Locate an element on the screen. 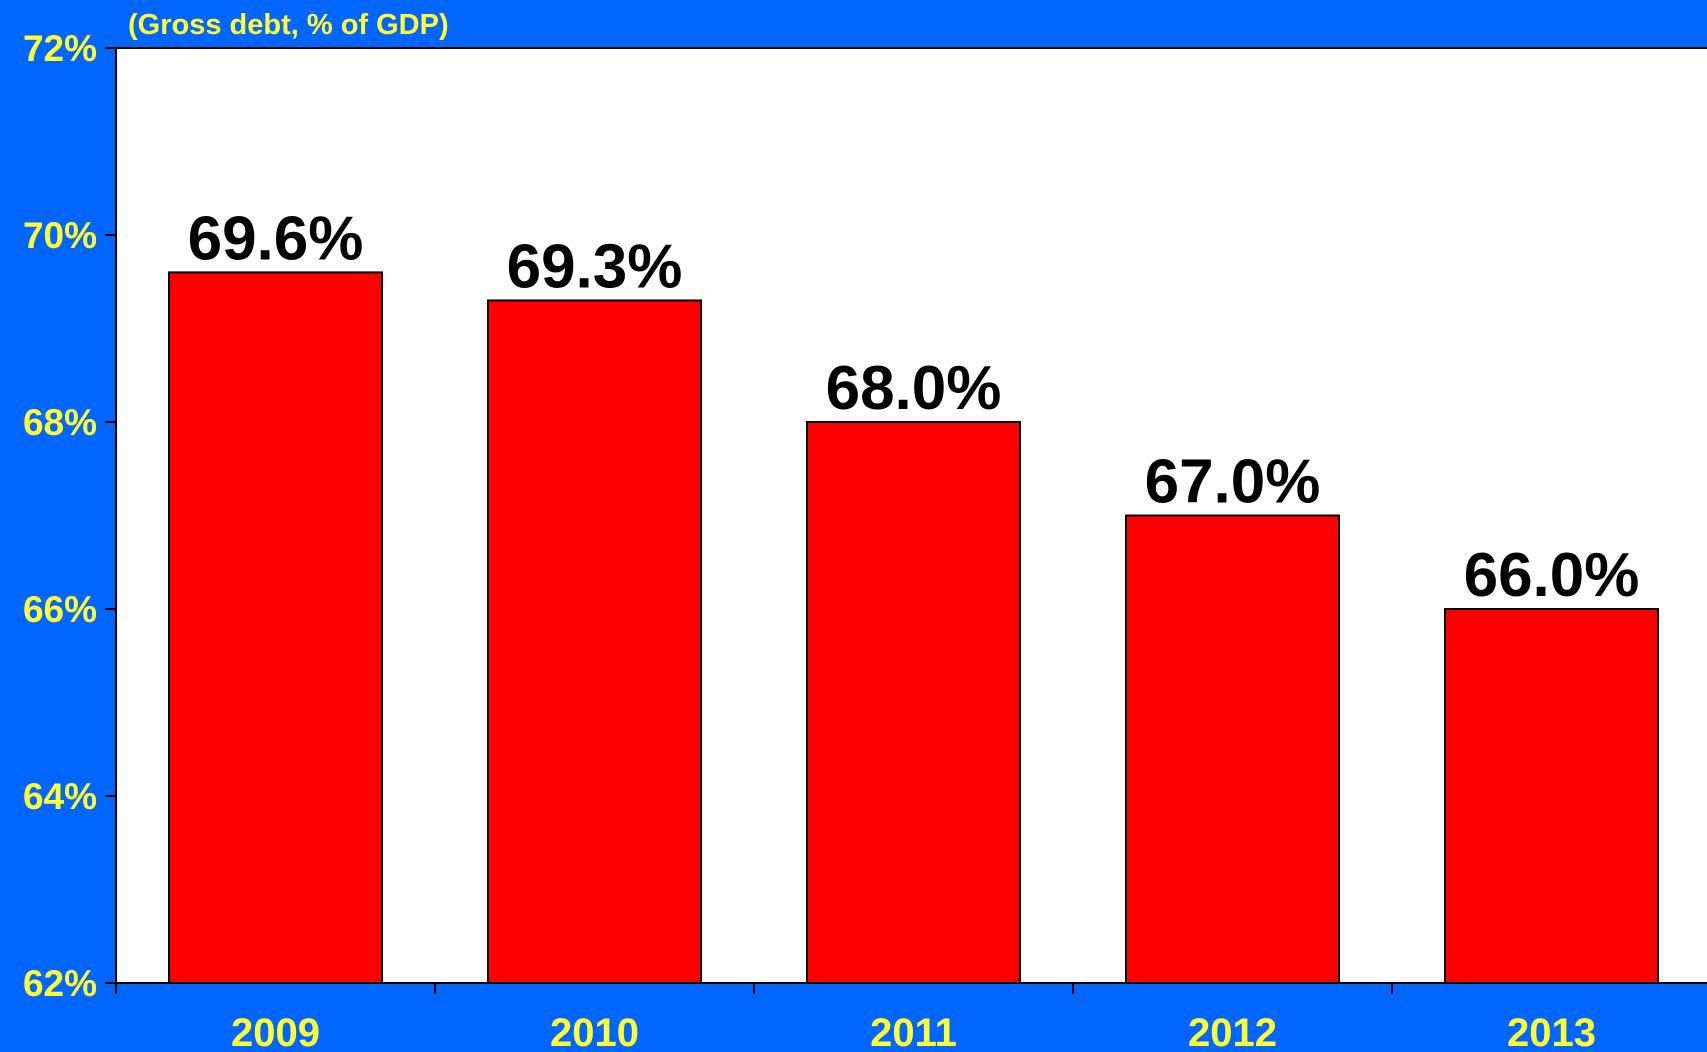  y-tick-label: 68% is located at coordinates (60, 422).